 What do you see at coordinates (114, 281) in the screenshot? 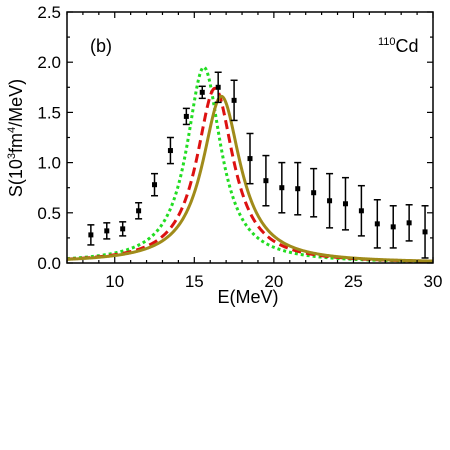
I see `x-tick-label: 10` at bounding box center [114, 281].